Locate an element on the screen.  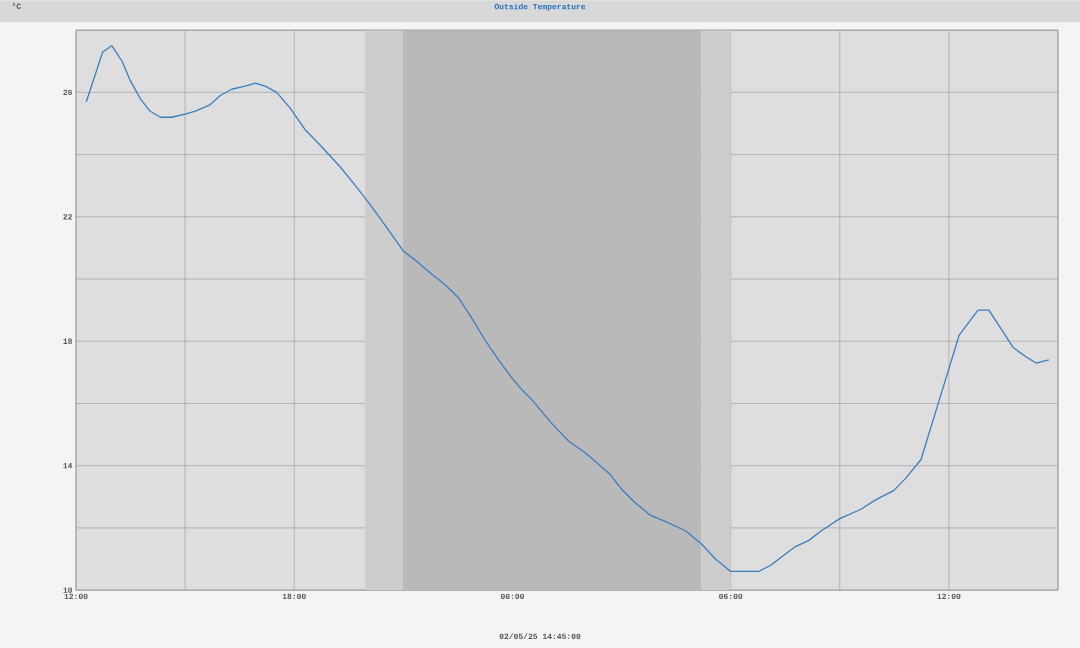
y-tick-label: 10 is located at coordinates (68, 590).